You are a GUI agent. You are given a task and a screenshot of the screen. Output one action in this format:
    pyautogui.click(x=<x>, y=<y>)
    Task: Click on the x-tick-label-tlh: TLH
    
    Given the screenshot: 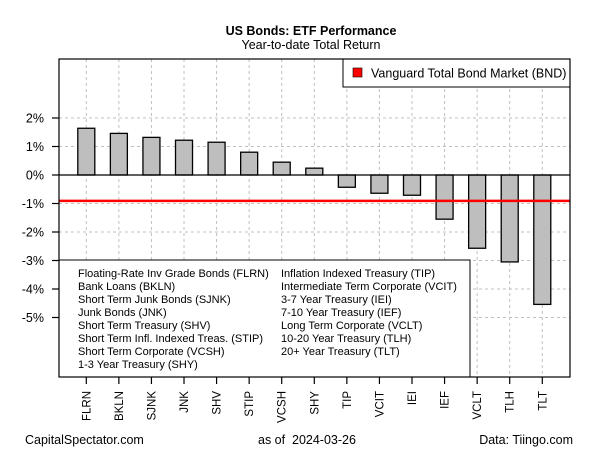 What is the action you would take?
    pyautogui.click(x=511, y=402)
    